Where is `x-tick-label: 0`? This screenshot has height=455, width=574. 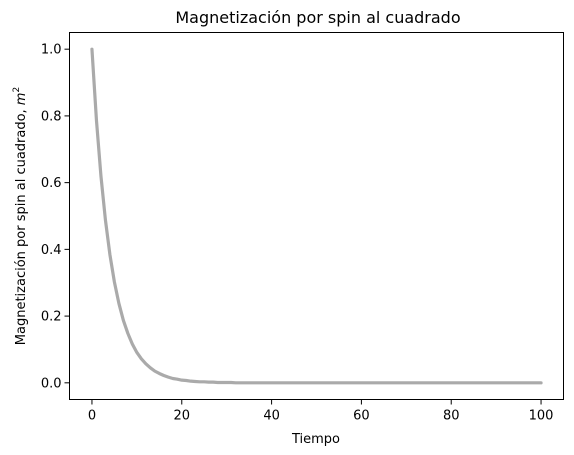
x-tick-label: 0 is located at coordinates (92, 416).